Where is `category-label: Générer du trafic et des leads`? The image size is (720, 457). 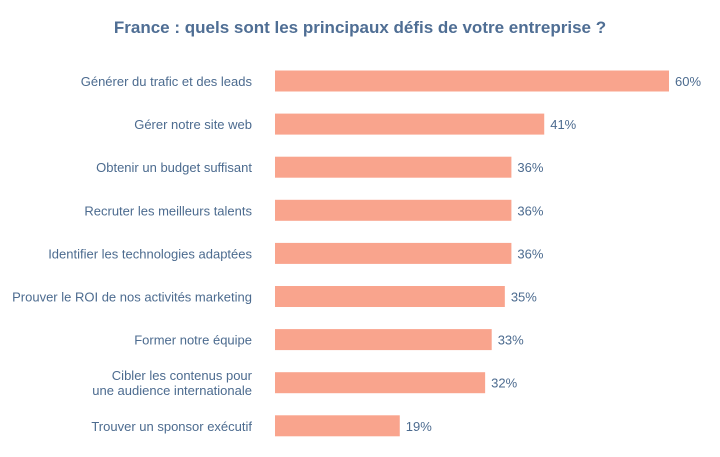
category-label: Générer du trafic et des leads is located at coordinates (167, 81).